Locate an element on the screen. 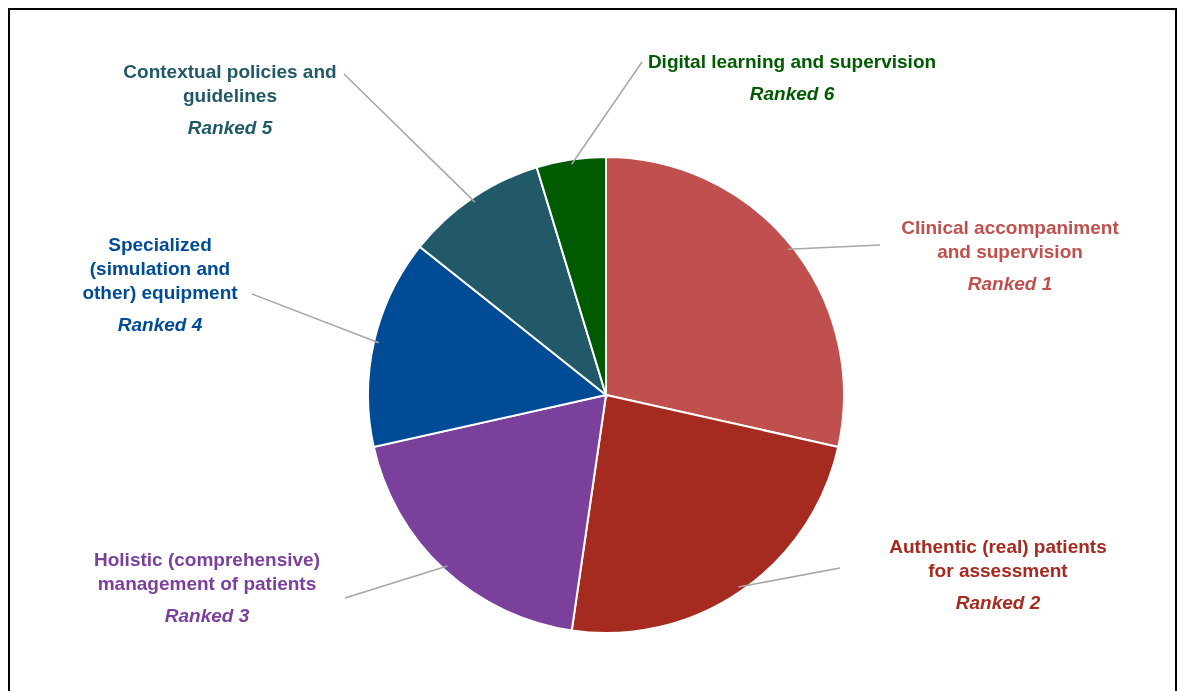  slice-label: Holistic (comprehensive) management of patients is located at coordinates (207, 571).